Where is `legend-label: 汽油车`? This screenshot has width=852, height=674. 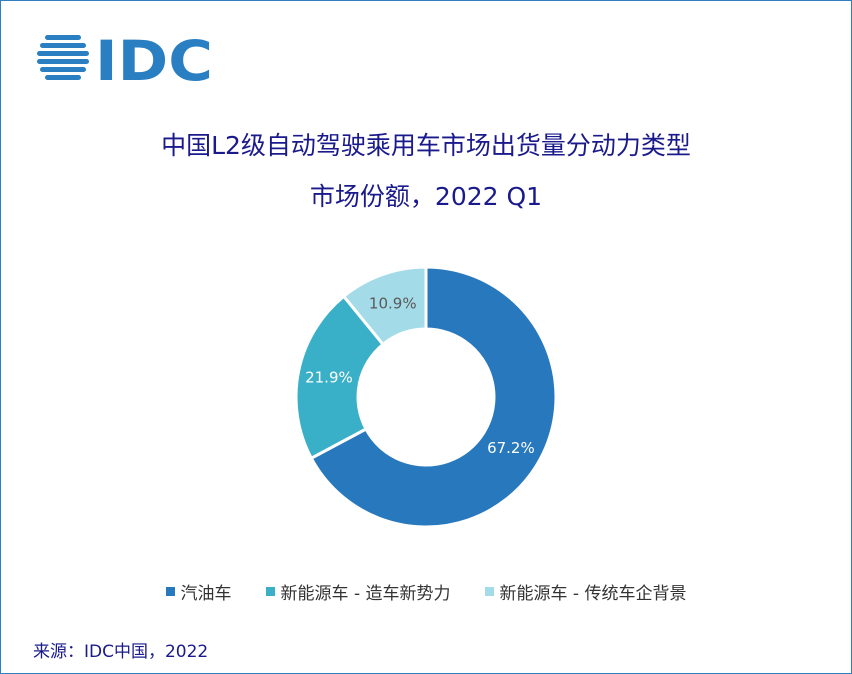
legend-label: 汽油车 is located at coordinates (206, 594).